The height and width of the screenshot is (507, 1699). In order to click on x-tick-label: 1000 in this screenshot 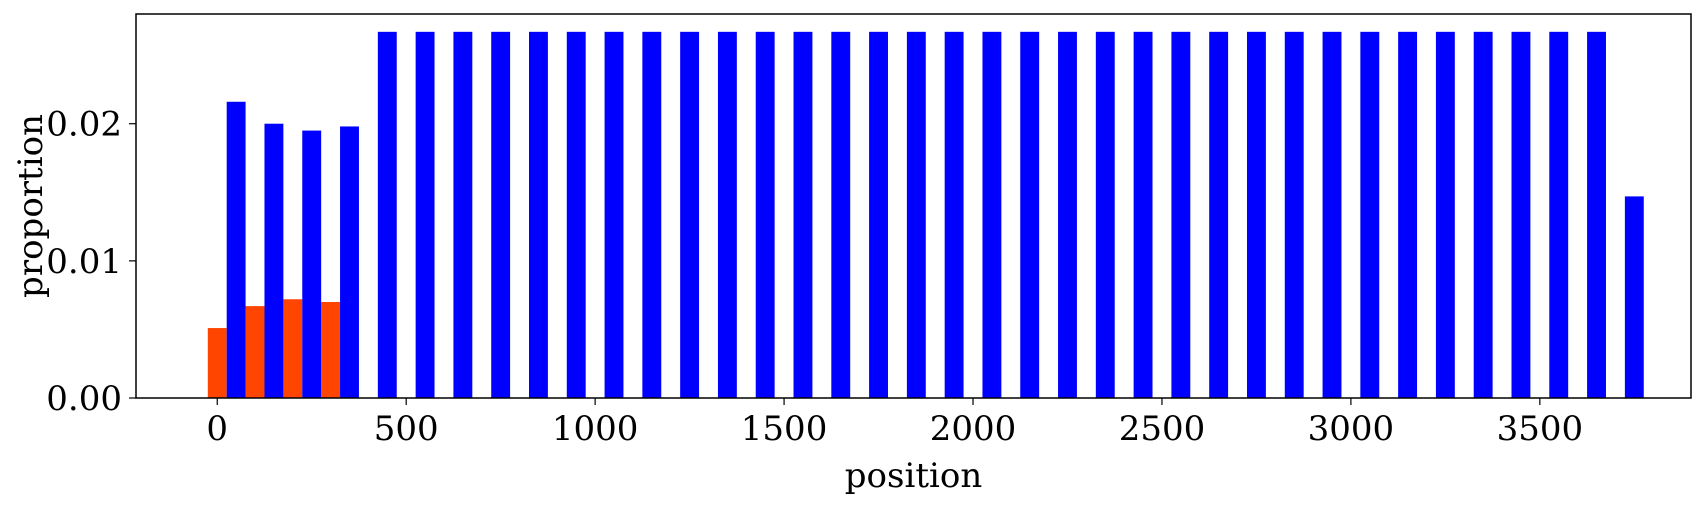, I will do `click(595, 429)`.